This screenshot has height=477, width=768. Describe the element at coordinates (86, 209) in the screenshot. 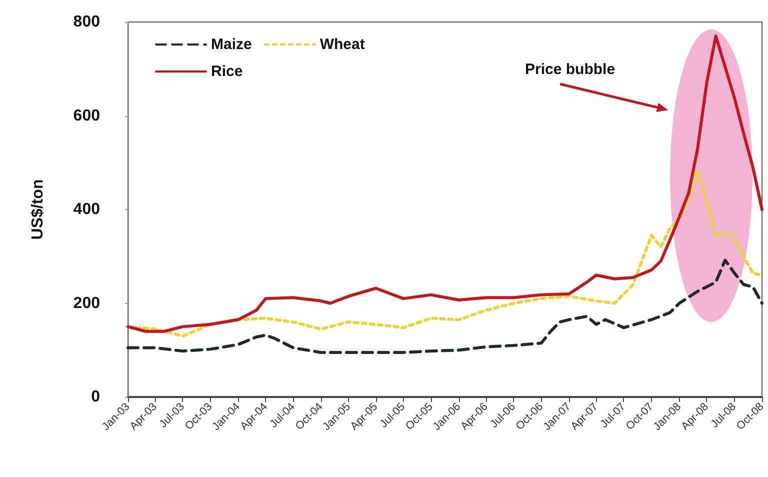

I see `y-tick-label: 400` at that location.